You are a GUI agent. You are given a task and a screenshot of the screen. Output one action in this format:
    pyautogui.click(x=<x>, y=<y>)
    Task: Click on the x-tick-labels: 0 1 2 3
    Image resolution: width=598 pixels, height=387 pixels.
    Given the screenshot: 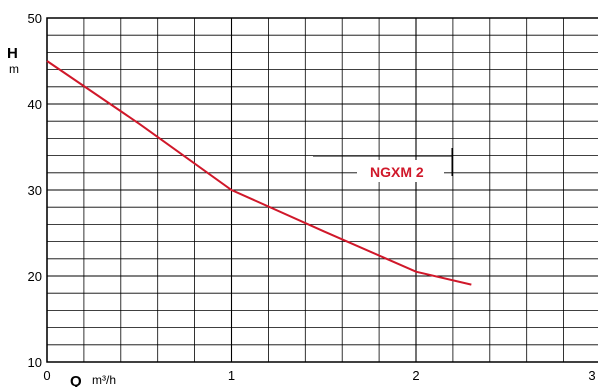 What is the action you would take?
    pyautogui.click(x=319, y=375)
    